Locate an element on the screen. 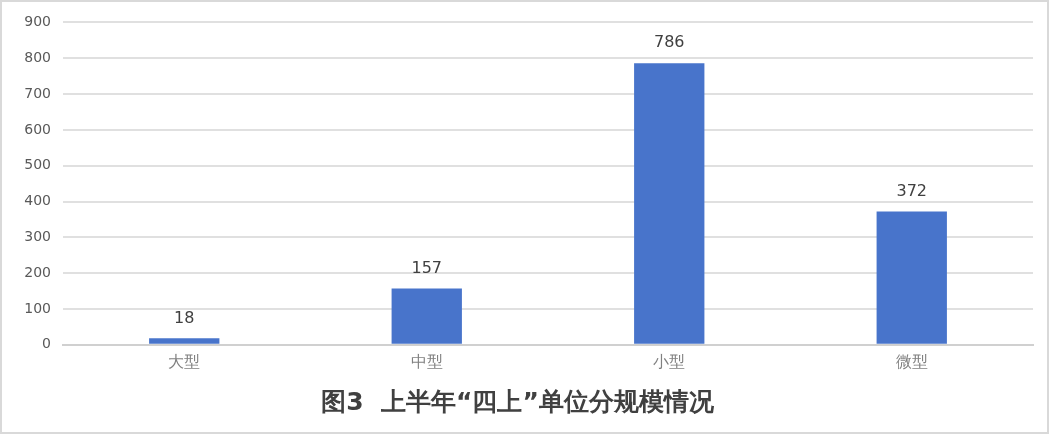 The height and width of the screenshot is (434, 1049). y-tick-label: 600 is located at coordinates (37, 128).